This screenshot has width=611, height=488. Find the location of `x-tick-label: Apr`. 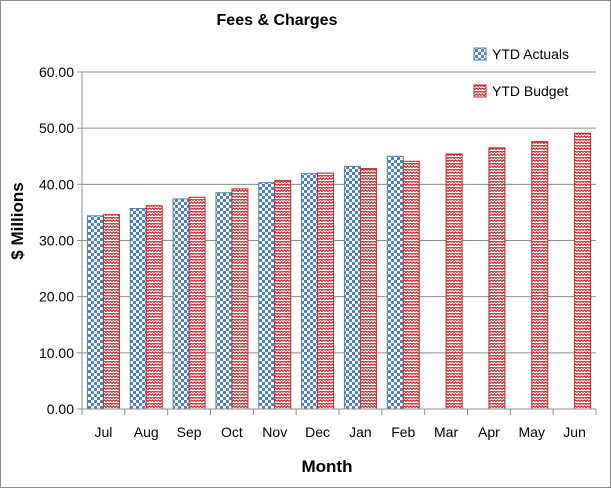

x-tick-label: Apr is located at coordinates (489, 432).